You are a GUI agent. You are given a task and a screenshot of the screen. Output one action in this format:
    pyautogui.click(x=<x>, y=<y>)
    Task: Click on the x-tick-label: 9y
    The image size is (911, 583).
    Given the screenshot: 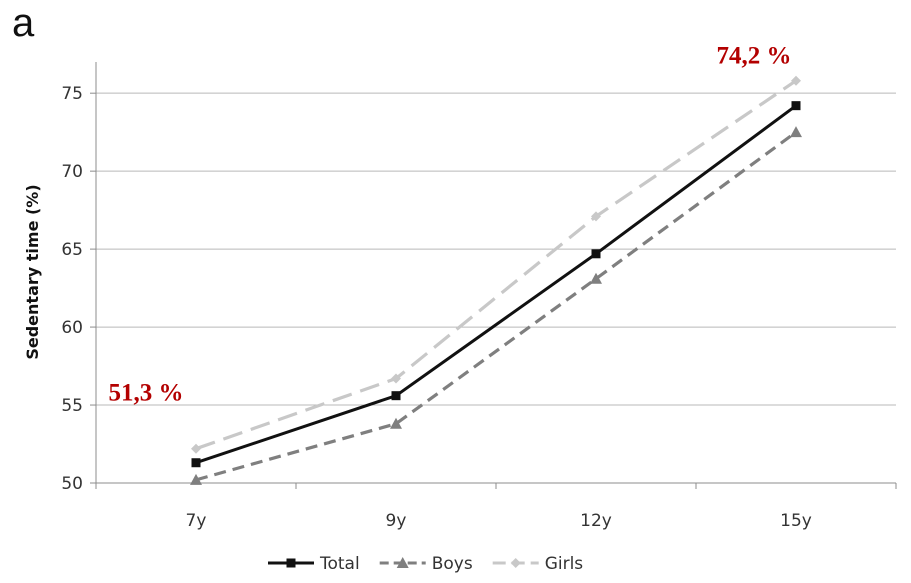 What is the action you would take?
    pyautogui.click(x=396, y=521)
    